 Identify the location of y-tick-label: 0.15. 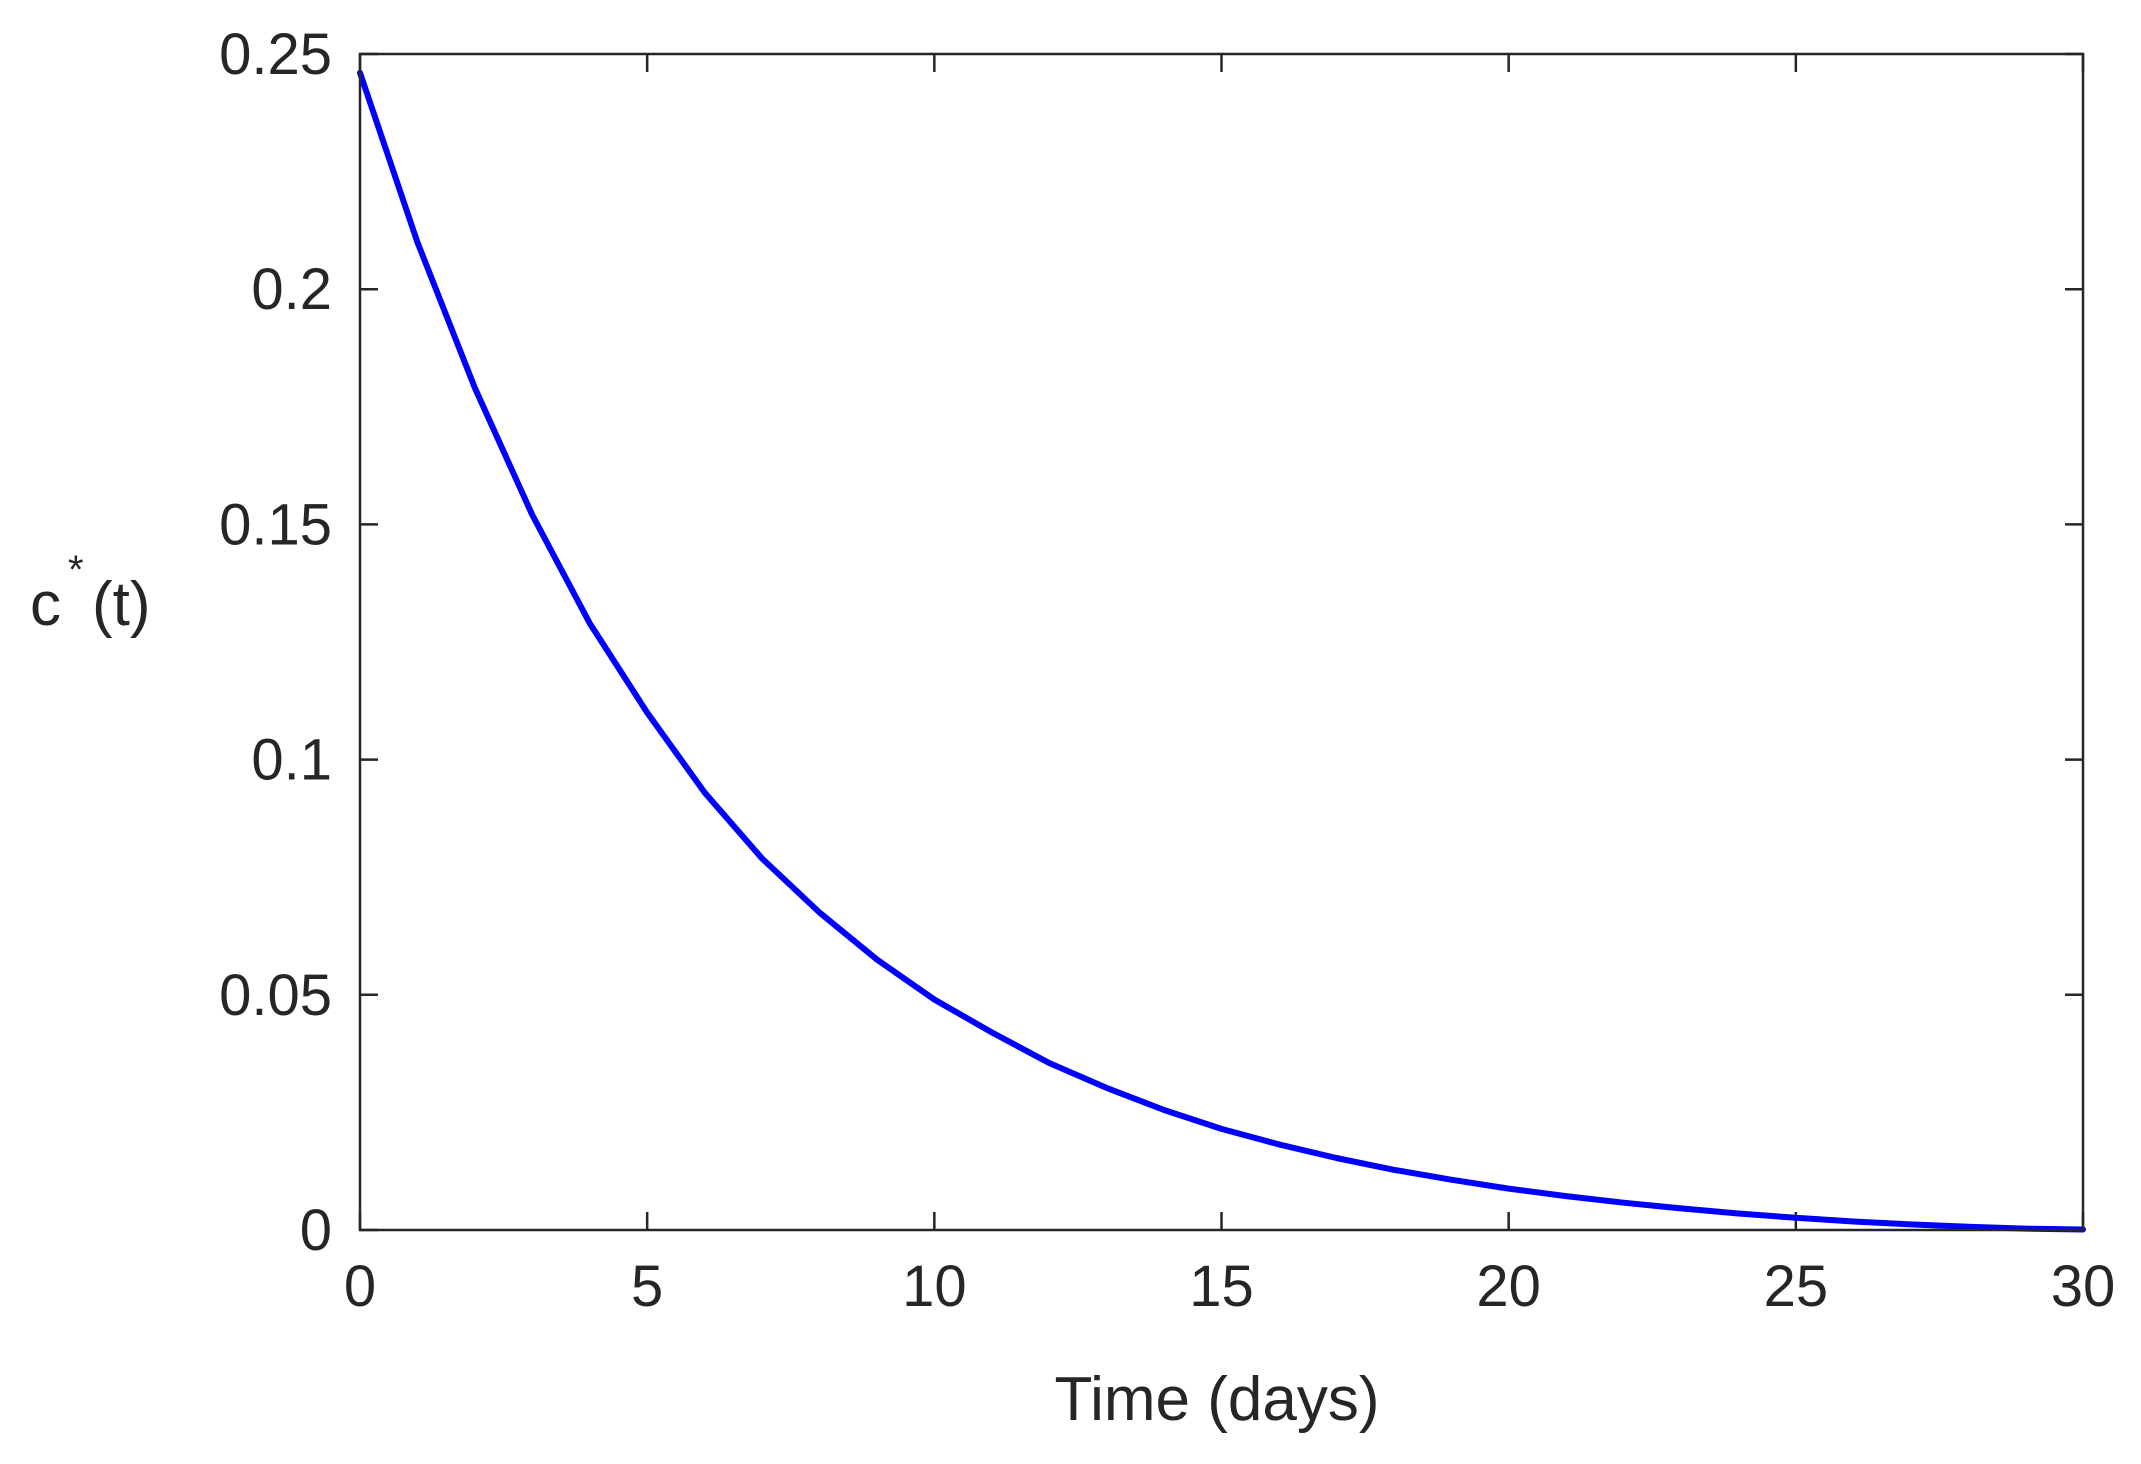
(275, 524).